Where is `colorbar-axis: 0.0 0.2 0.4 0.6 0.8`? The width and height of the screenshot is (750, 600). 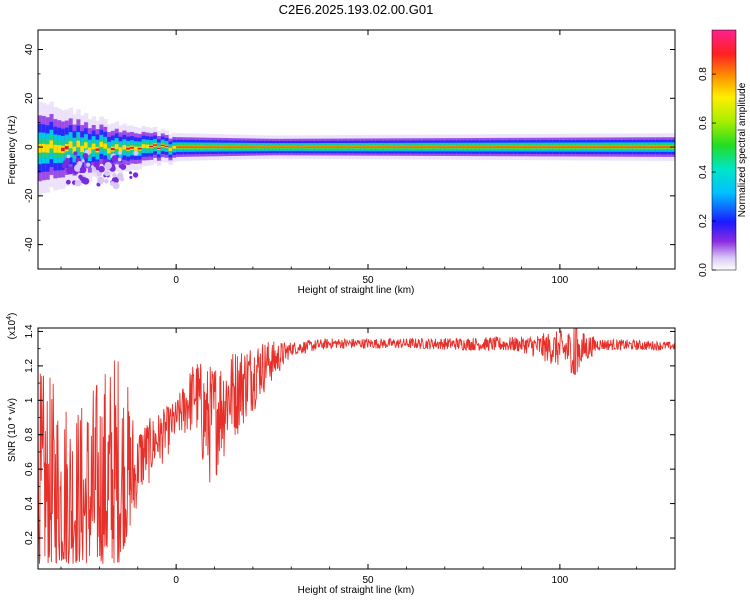 colorbar-axis: 0.0 0.2 0.4 0.6 0.8 is located at coordinates (707, 172).